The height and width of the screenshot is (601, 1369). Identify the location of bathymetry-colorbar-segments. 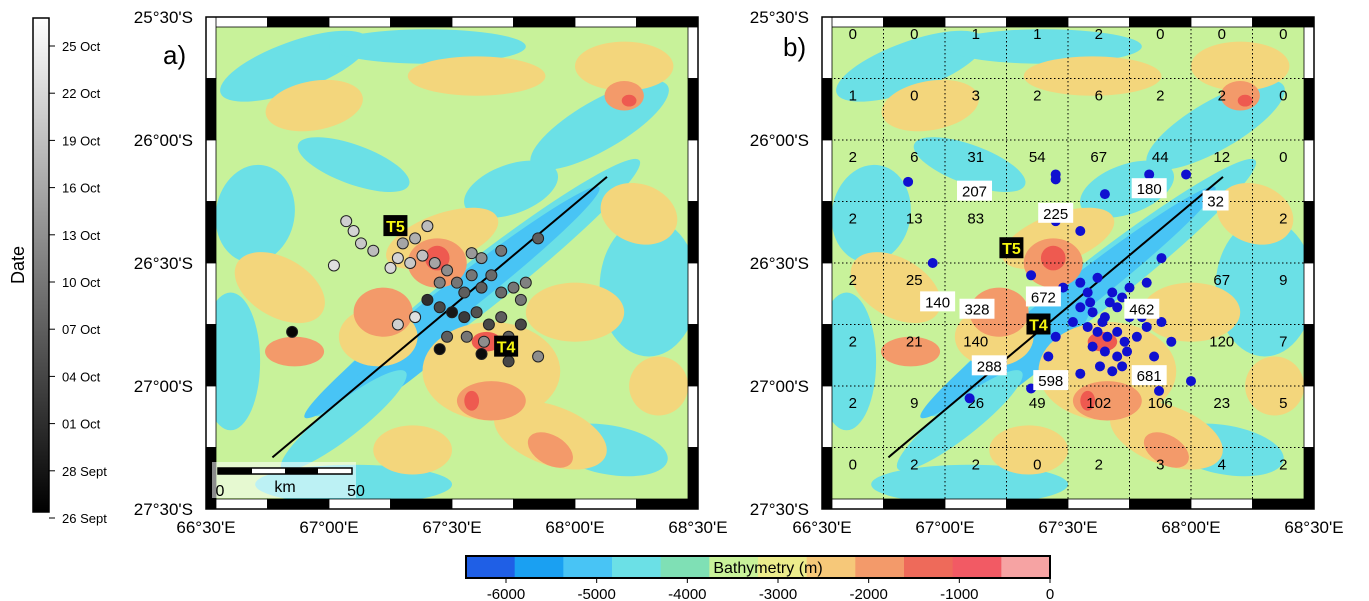
(758, 567).